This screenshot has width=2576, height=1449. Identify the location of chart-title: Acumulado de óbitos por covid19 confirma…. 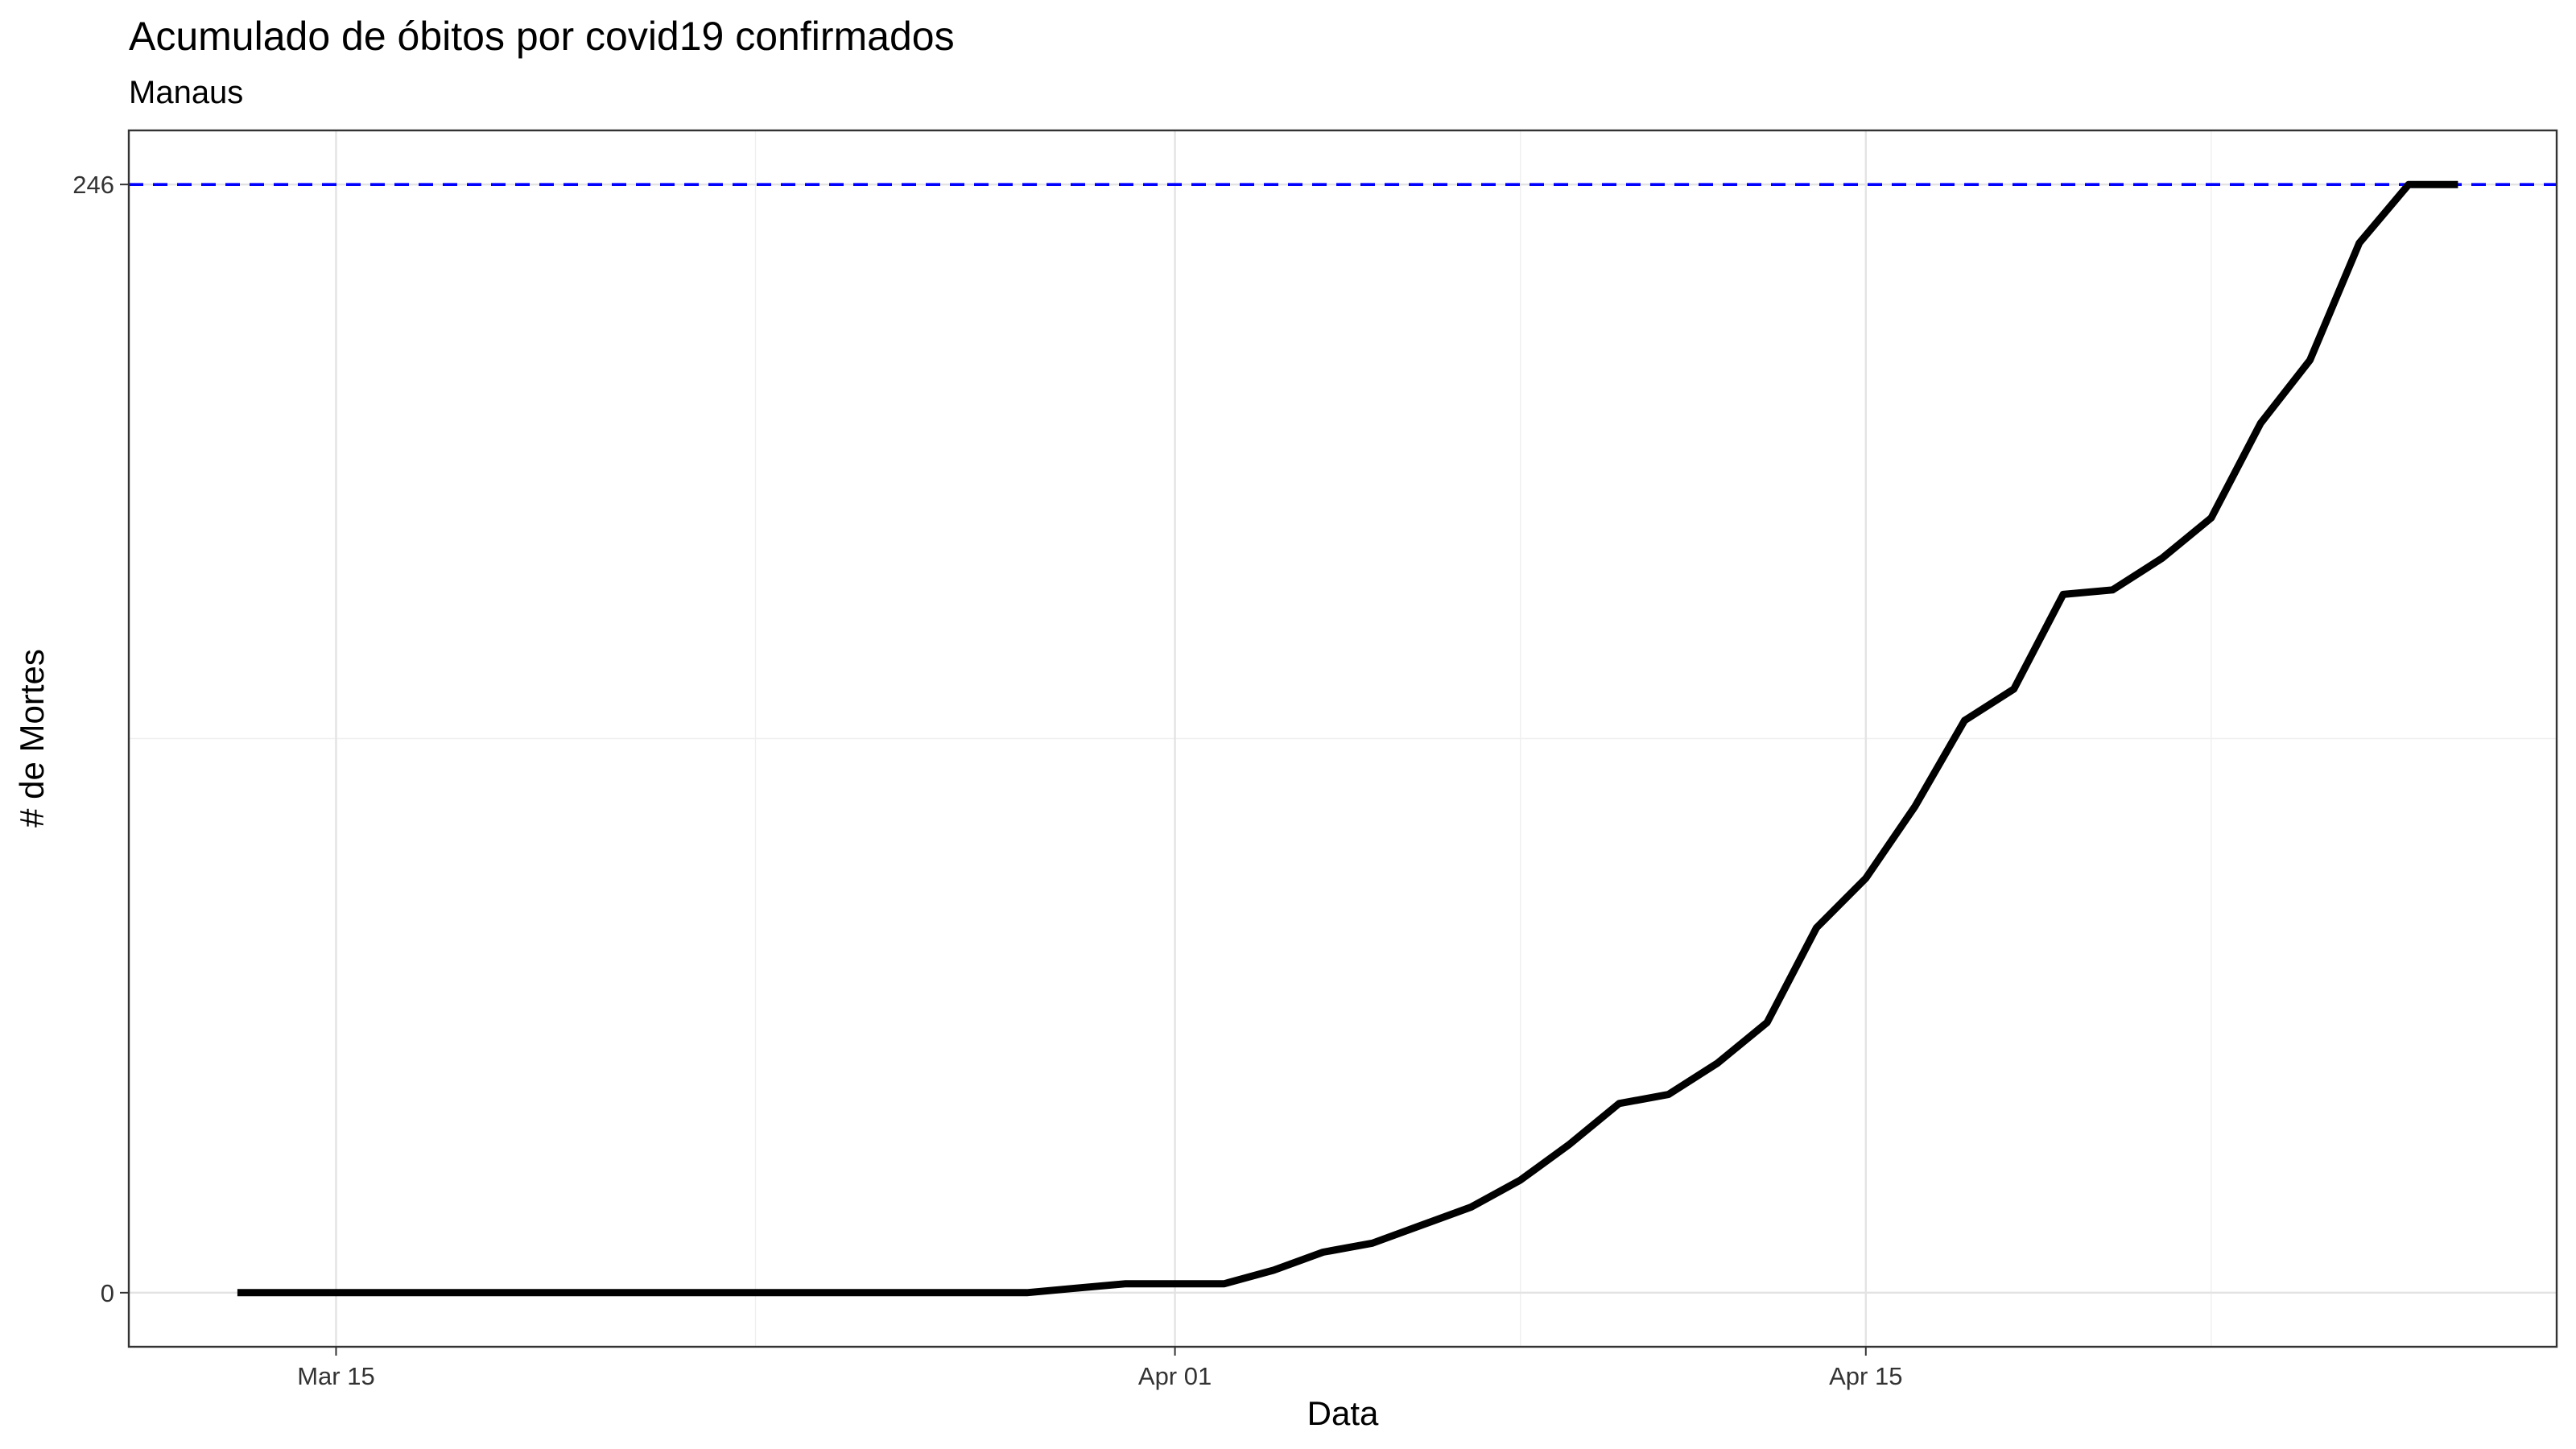
(542, 36).